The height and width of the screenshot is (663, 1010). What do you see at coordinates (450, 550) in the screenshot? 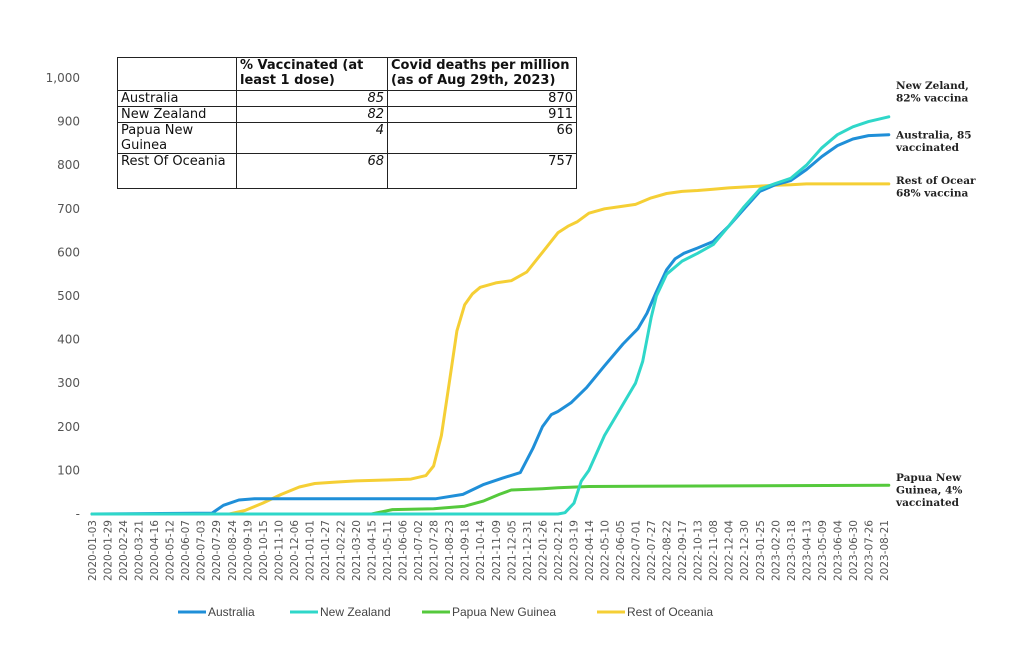
I see `x-tick-label: 2021-08-23` at bounding box center [450, 550].